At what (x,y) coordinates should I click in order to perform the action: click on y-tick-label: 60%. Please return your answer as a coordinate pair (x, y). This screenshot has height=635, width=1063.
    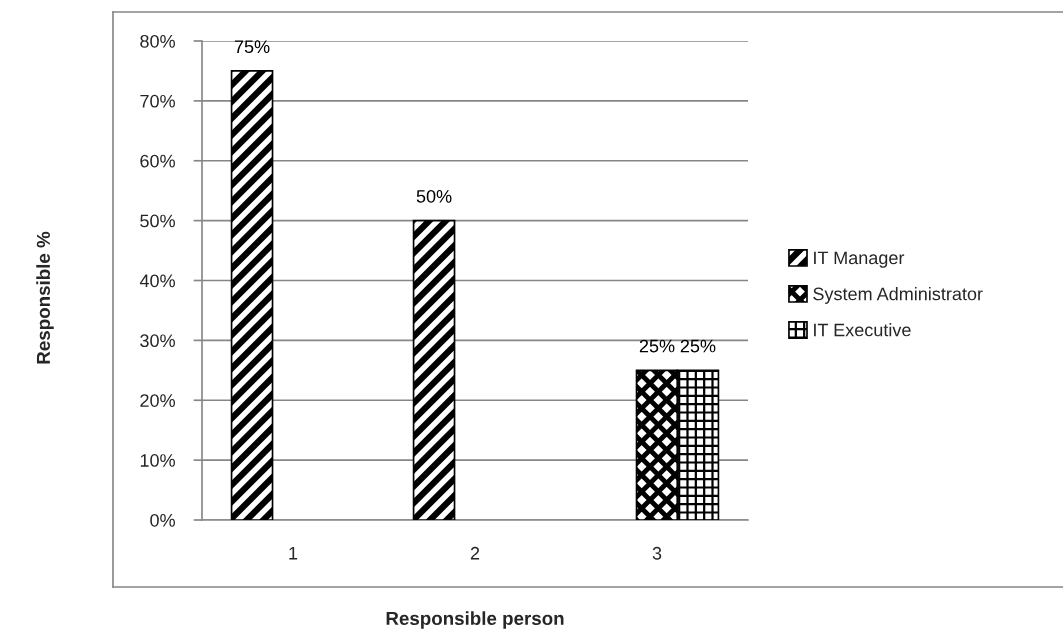
    Looking at the image, I should click on (157, 161).